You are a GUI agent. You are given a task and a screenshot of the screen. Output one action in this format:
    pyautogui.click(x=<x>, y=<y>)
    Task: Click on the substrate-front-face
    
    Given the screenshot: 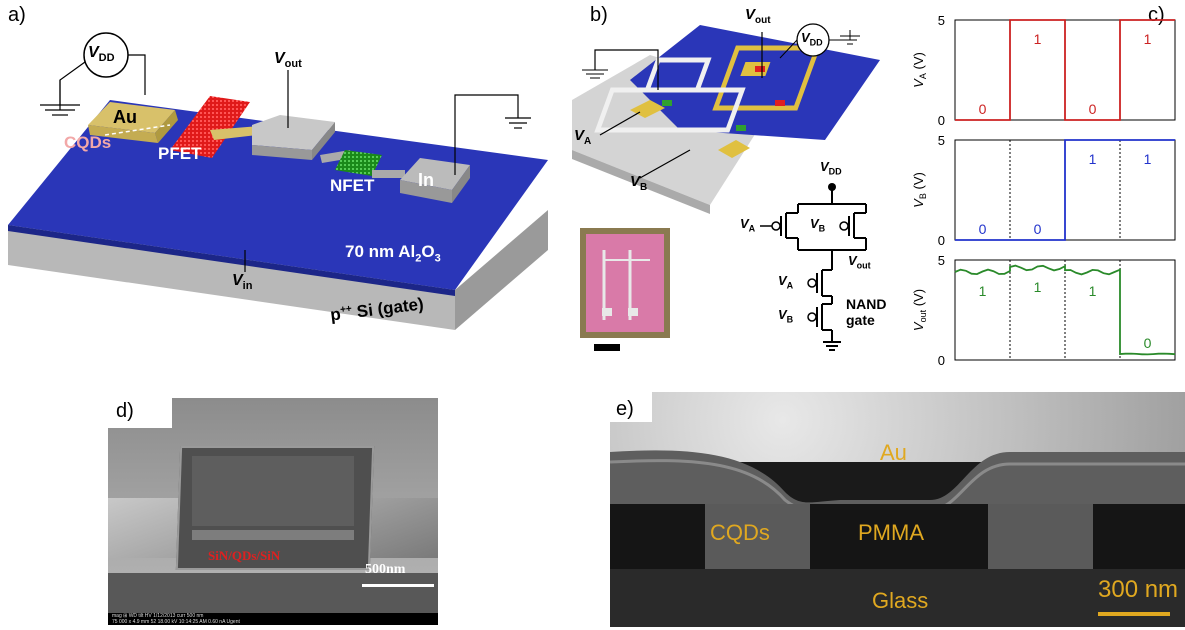 What is the action you would take?
    pyautogui.click(x=231, y=277)
    